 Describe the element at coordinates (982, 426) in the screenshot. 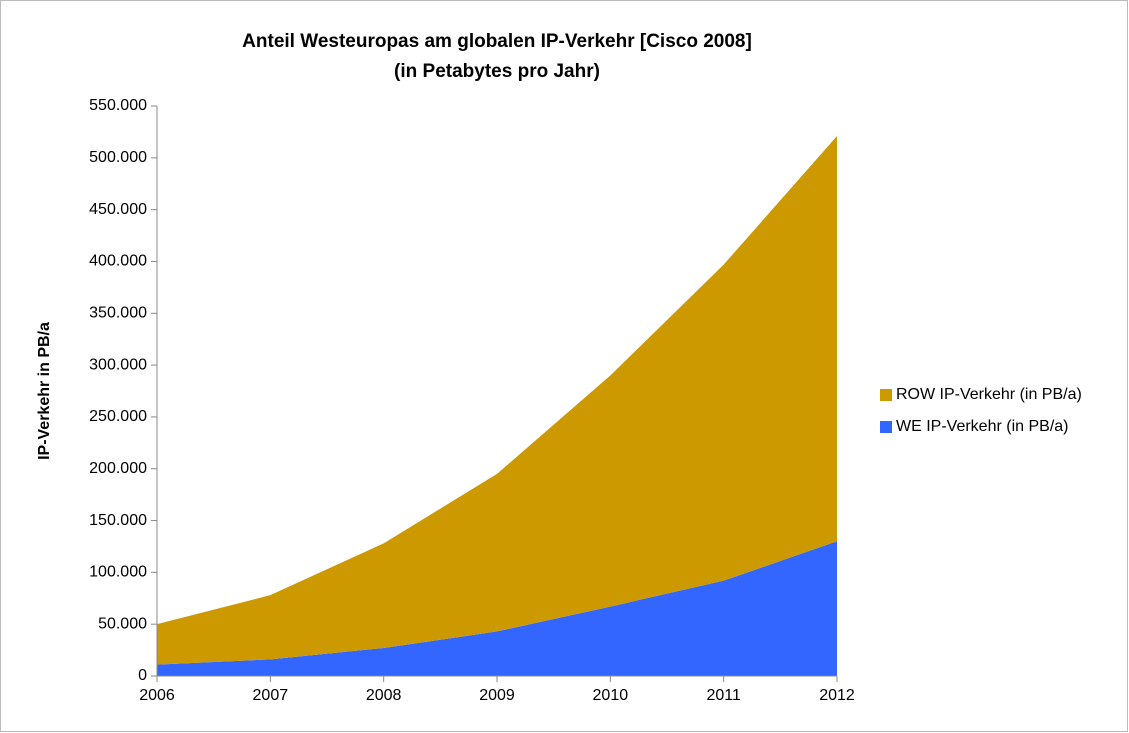

I see `legend-label: WE IP-Verkehr (in PB/a)` at that location.